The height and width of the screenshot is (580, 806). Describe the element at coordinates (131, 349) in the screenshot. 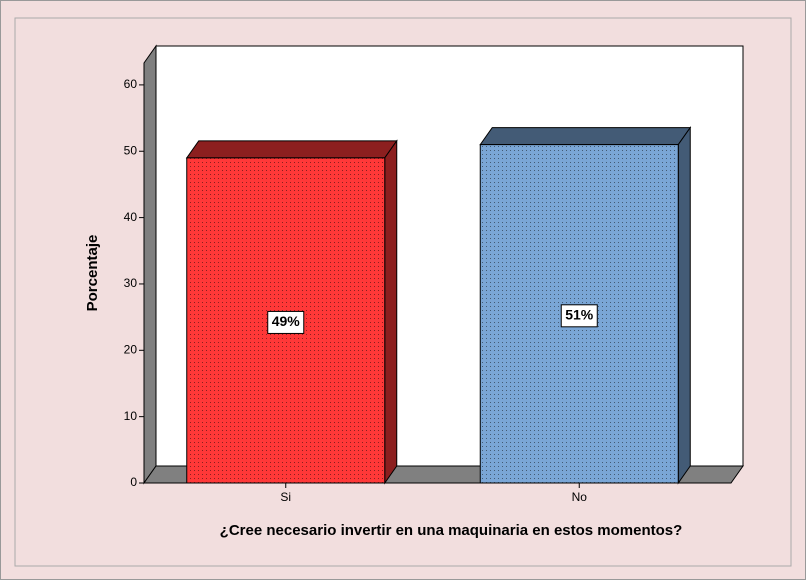

I see `y-tick-label: 20` at that location.